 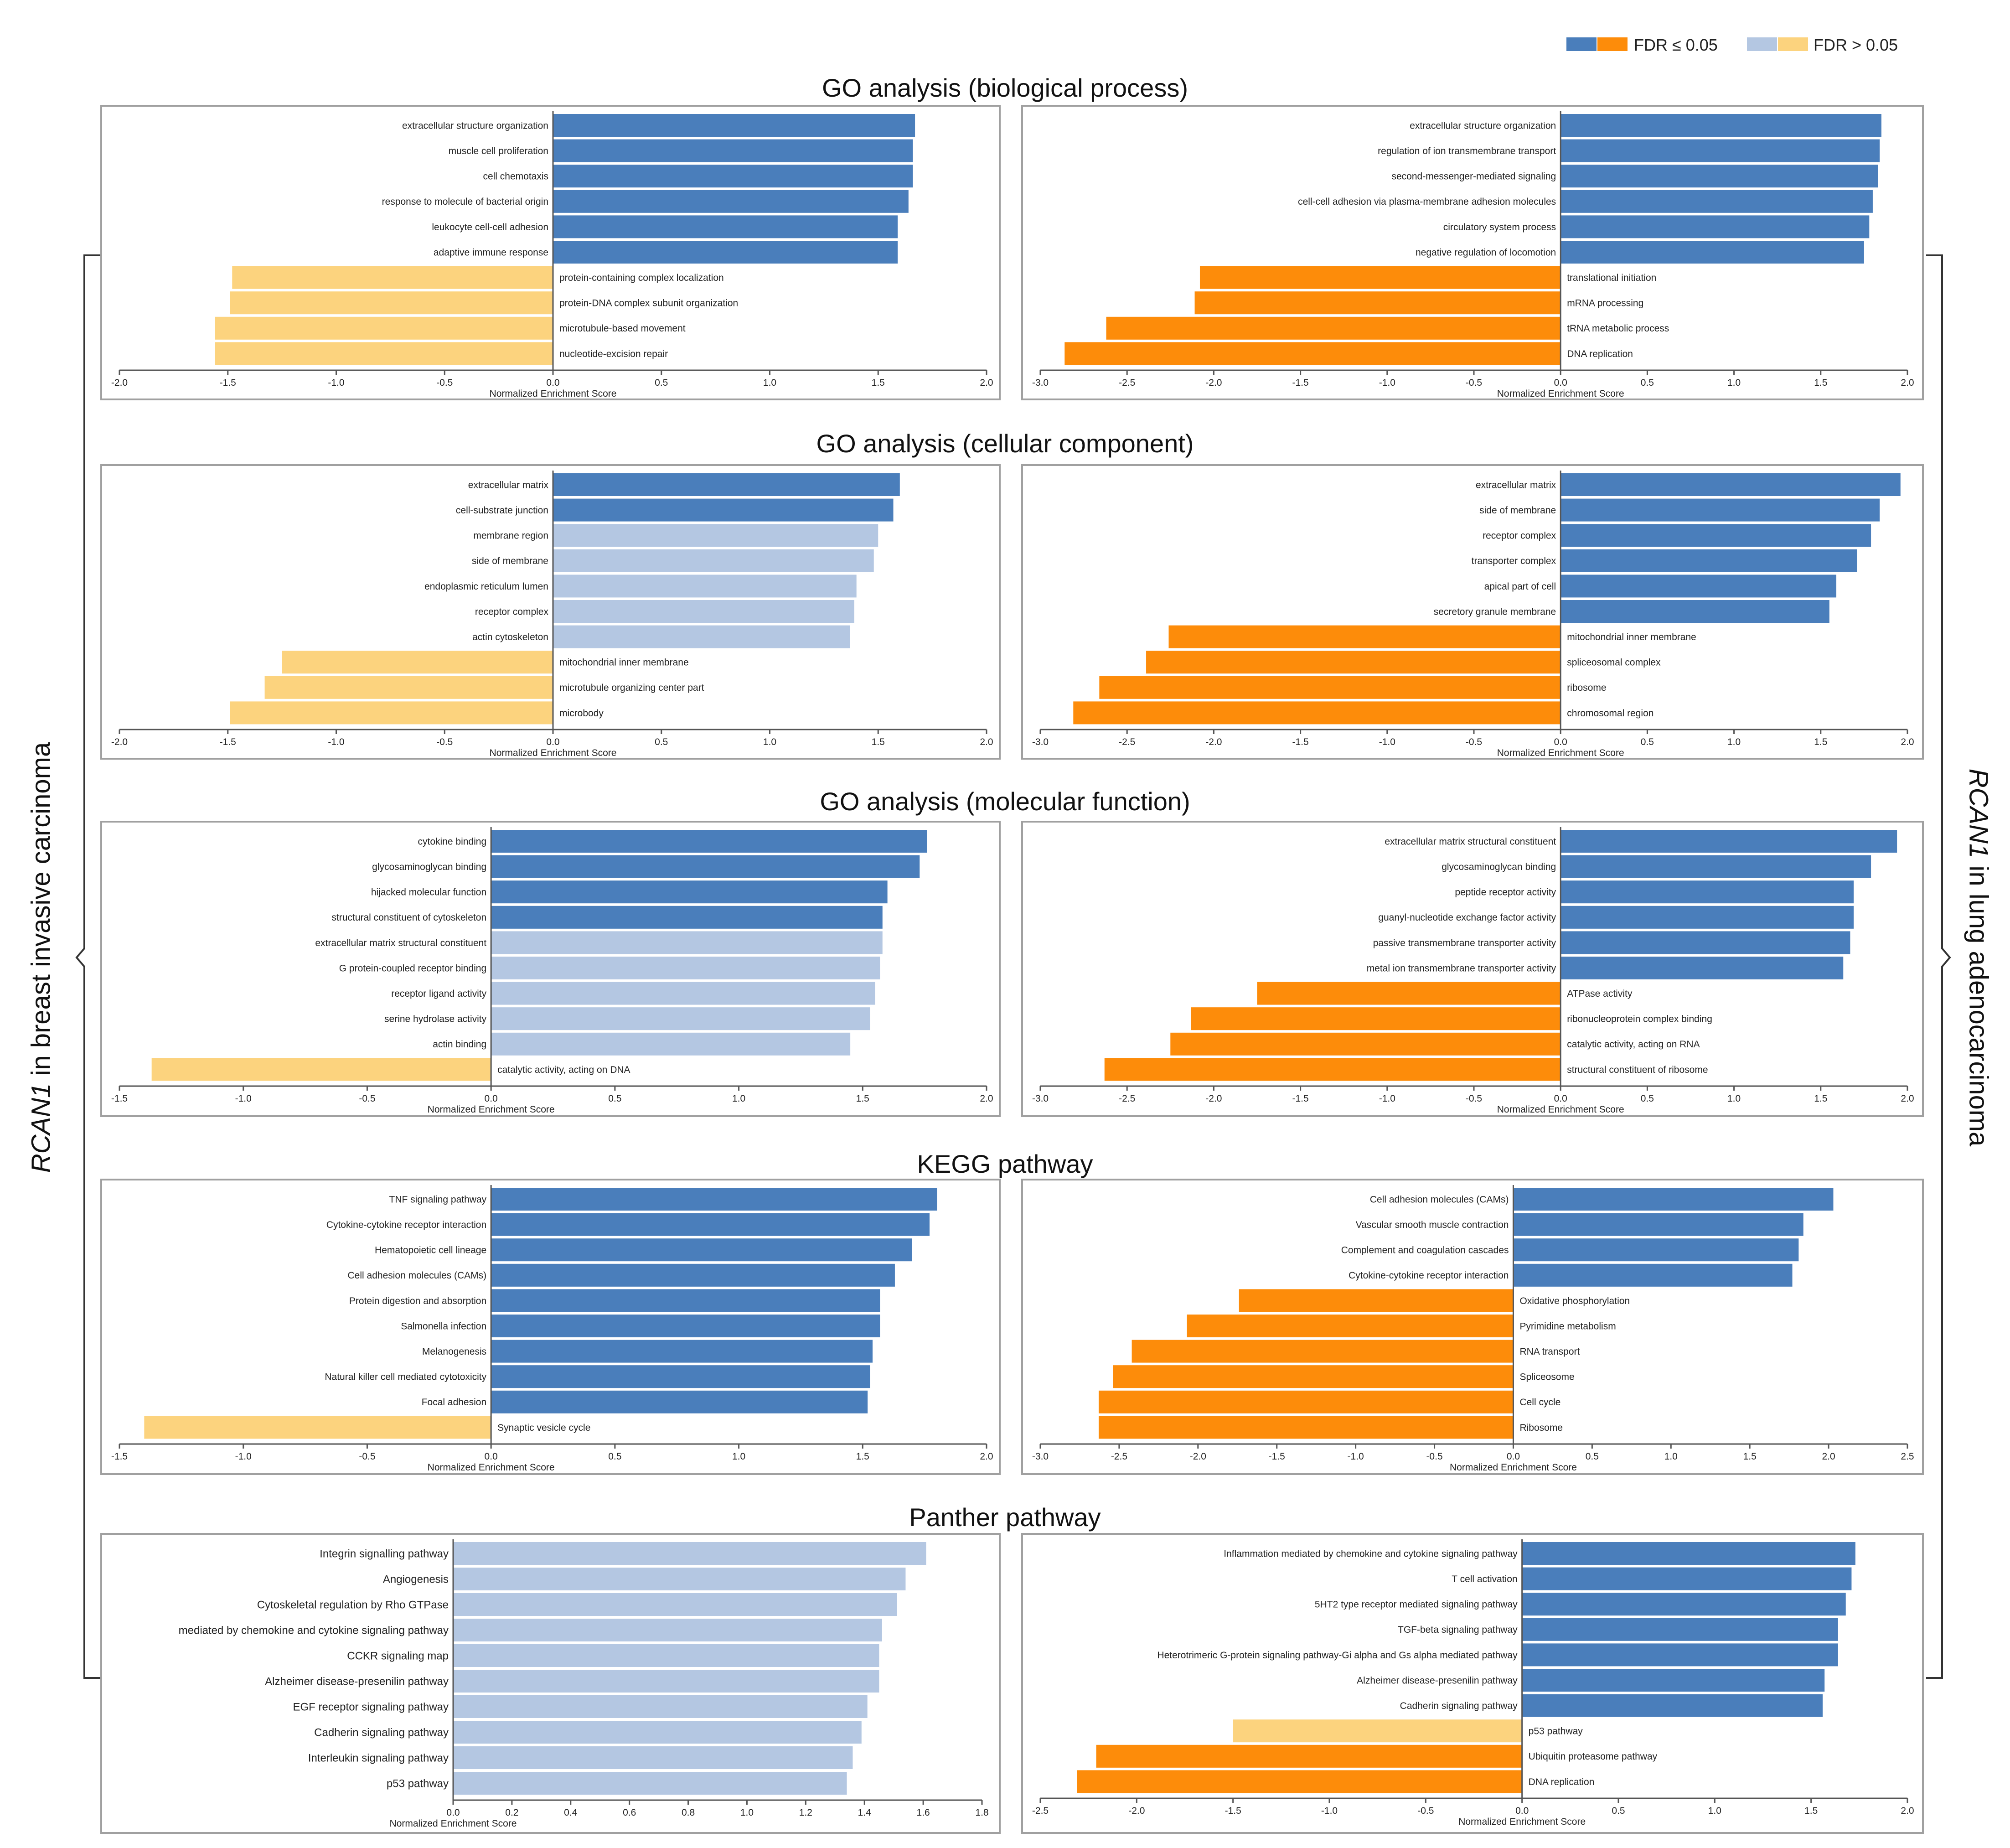 I want to click on bar-label: Oxidative phosphorylation, so click(x=1574, y=1301).